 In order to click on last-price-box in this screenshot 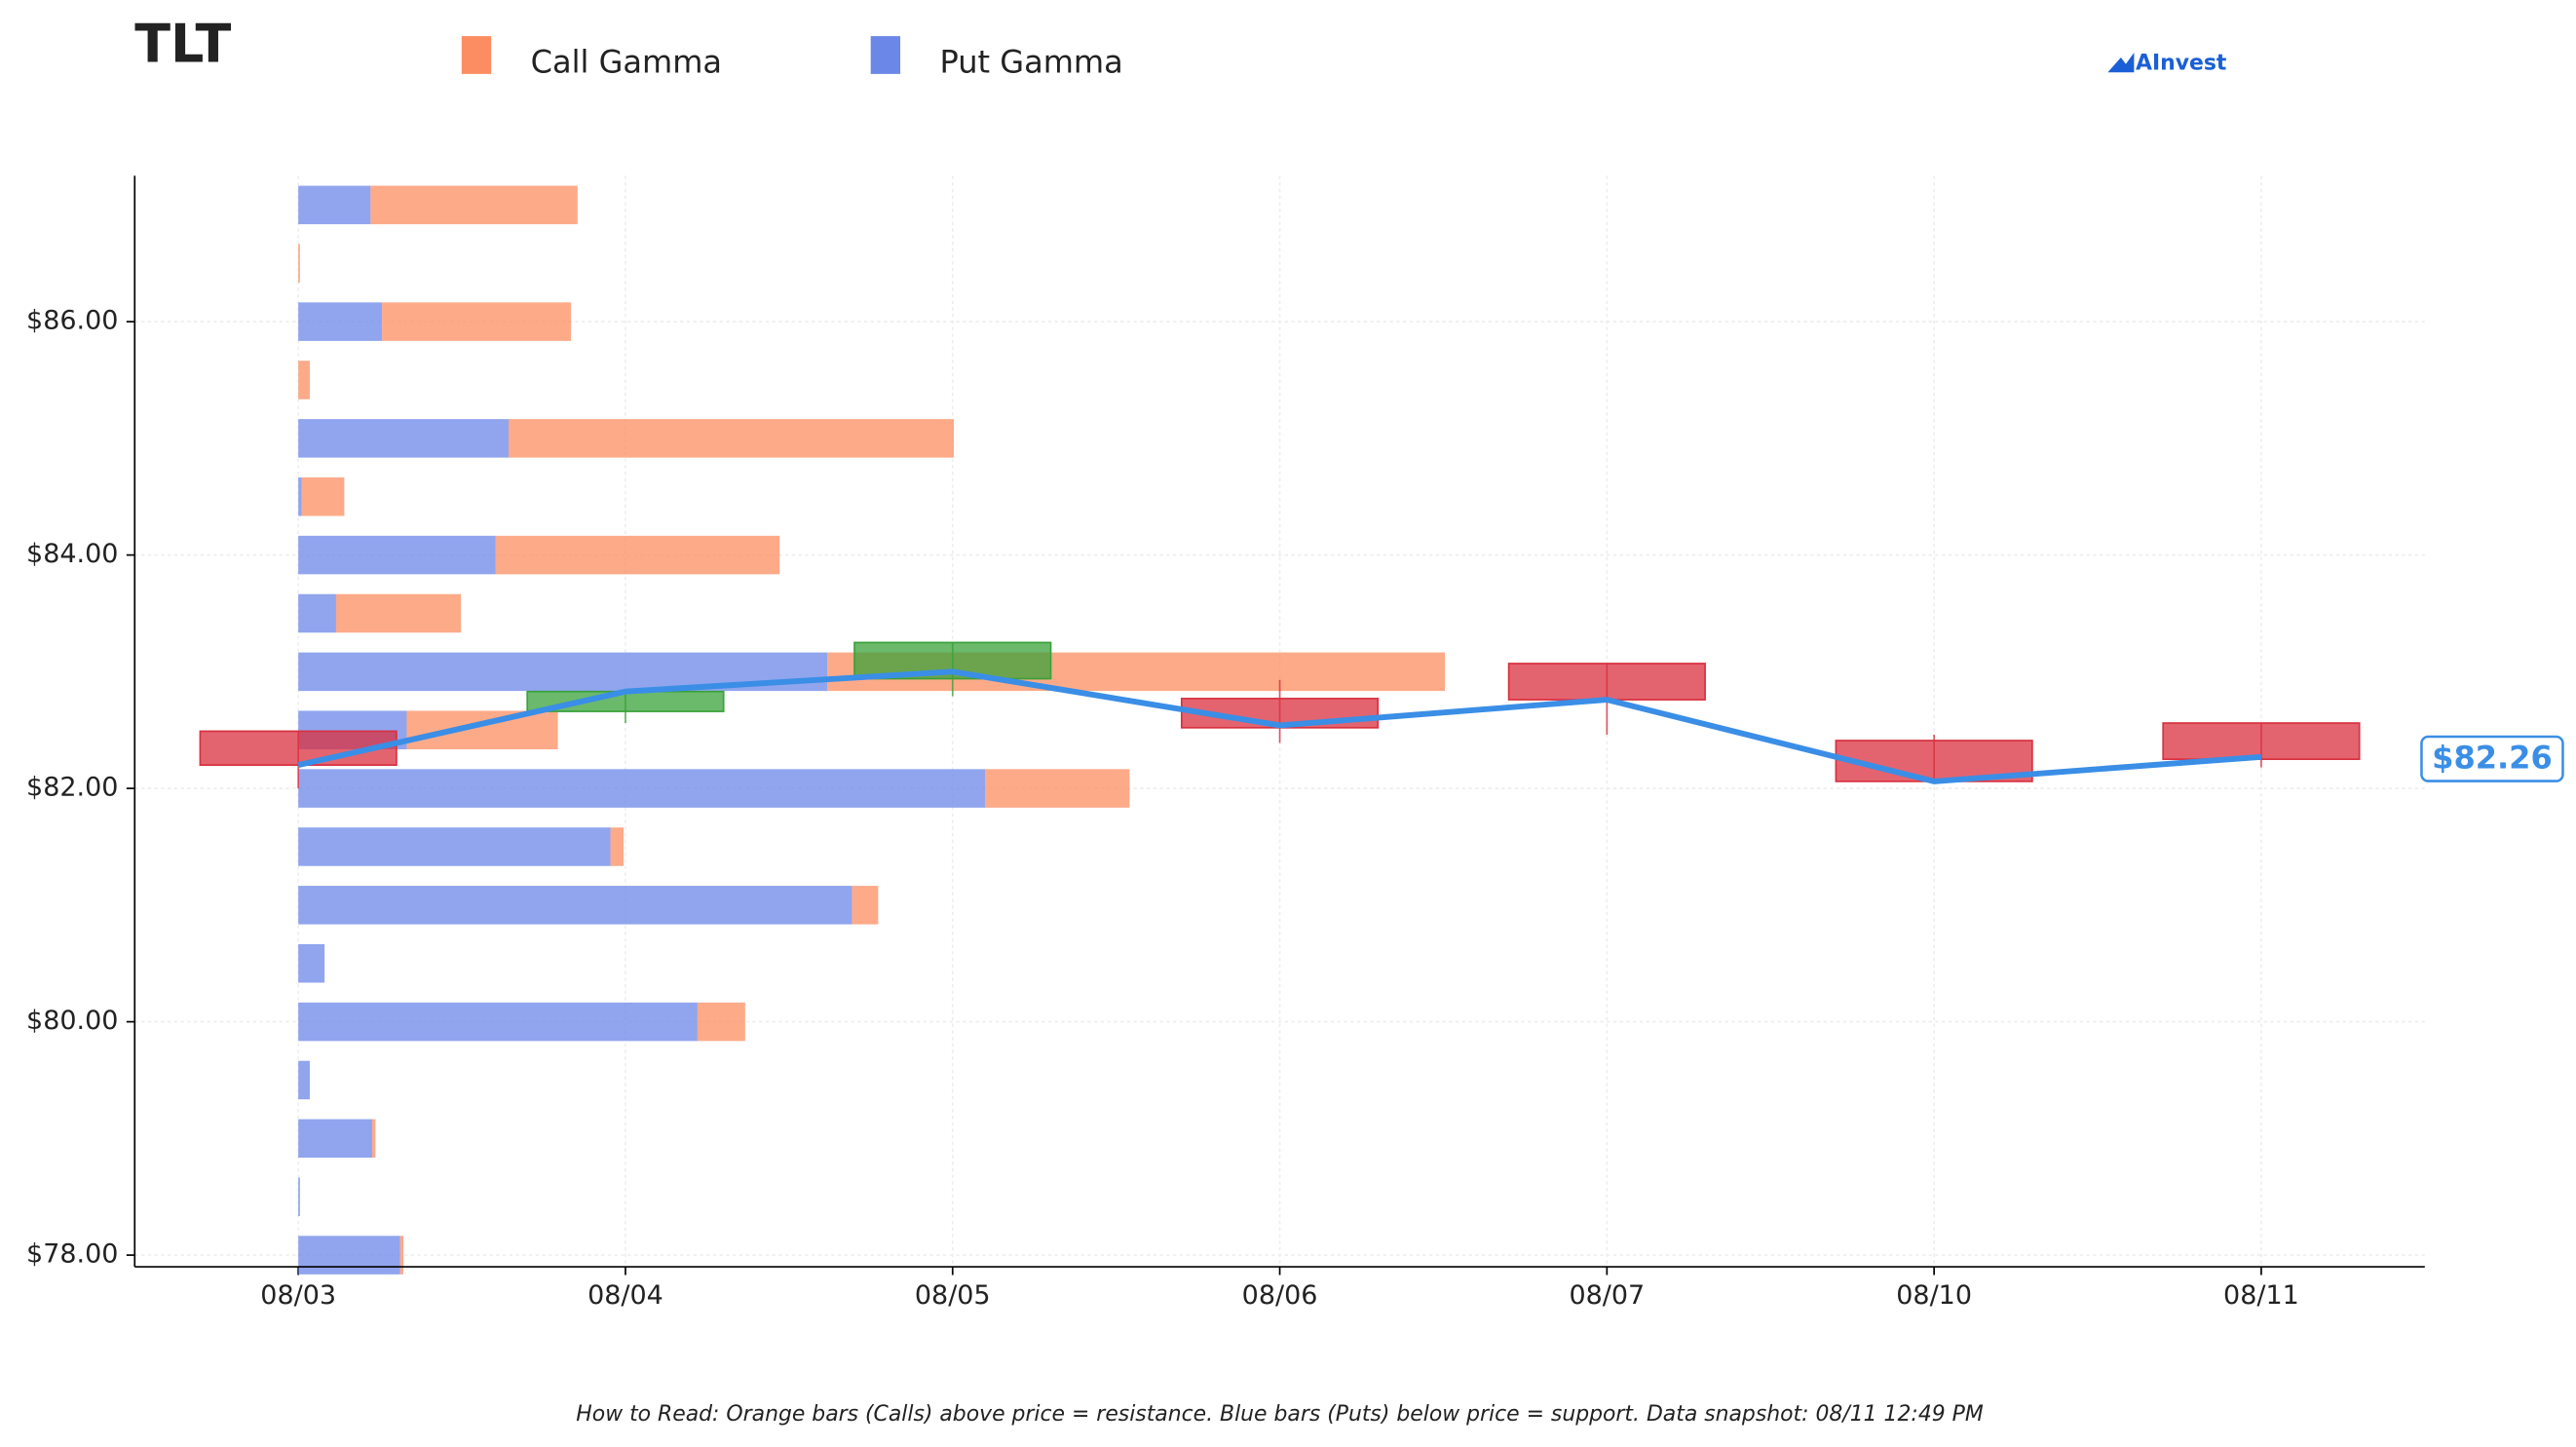, I will do `click(2492, 758)`.